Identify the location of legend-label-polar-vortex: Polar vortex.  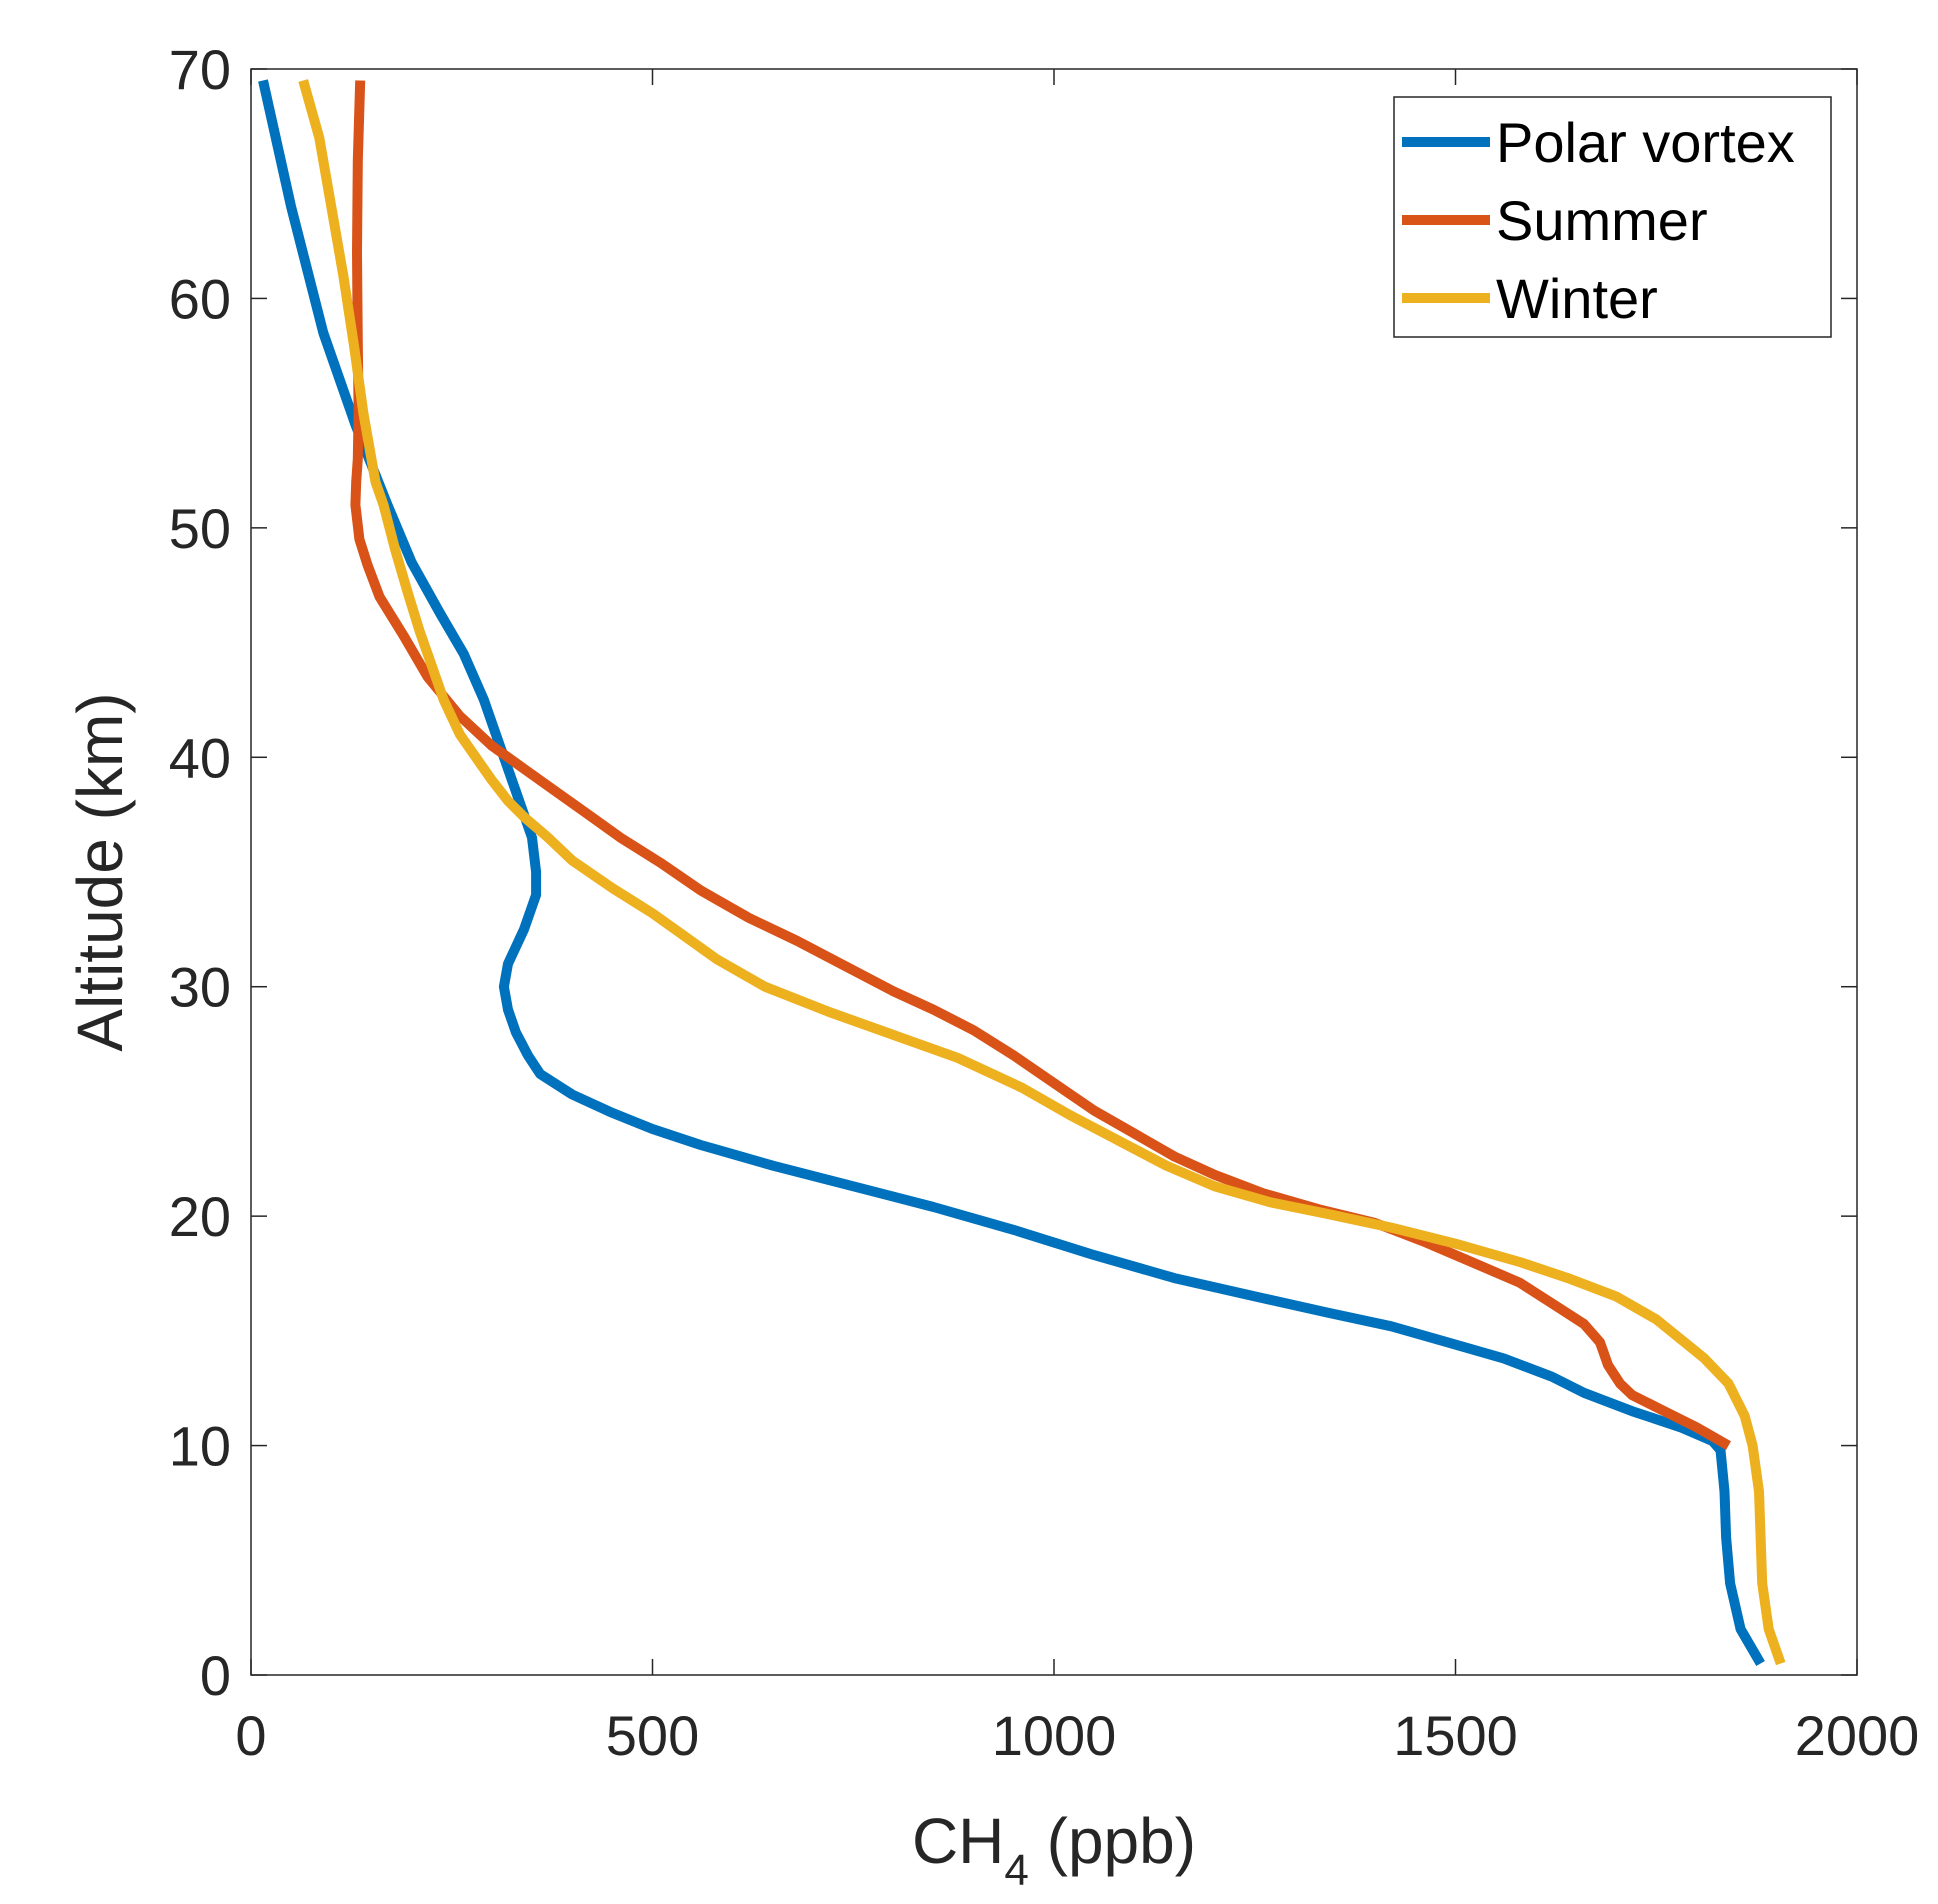
(1645, 142).